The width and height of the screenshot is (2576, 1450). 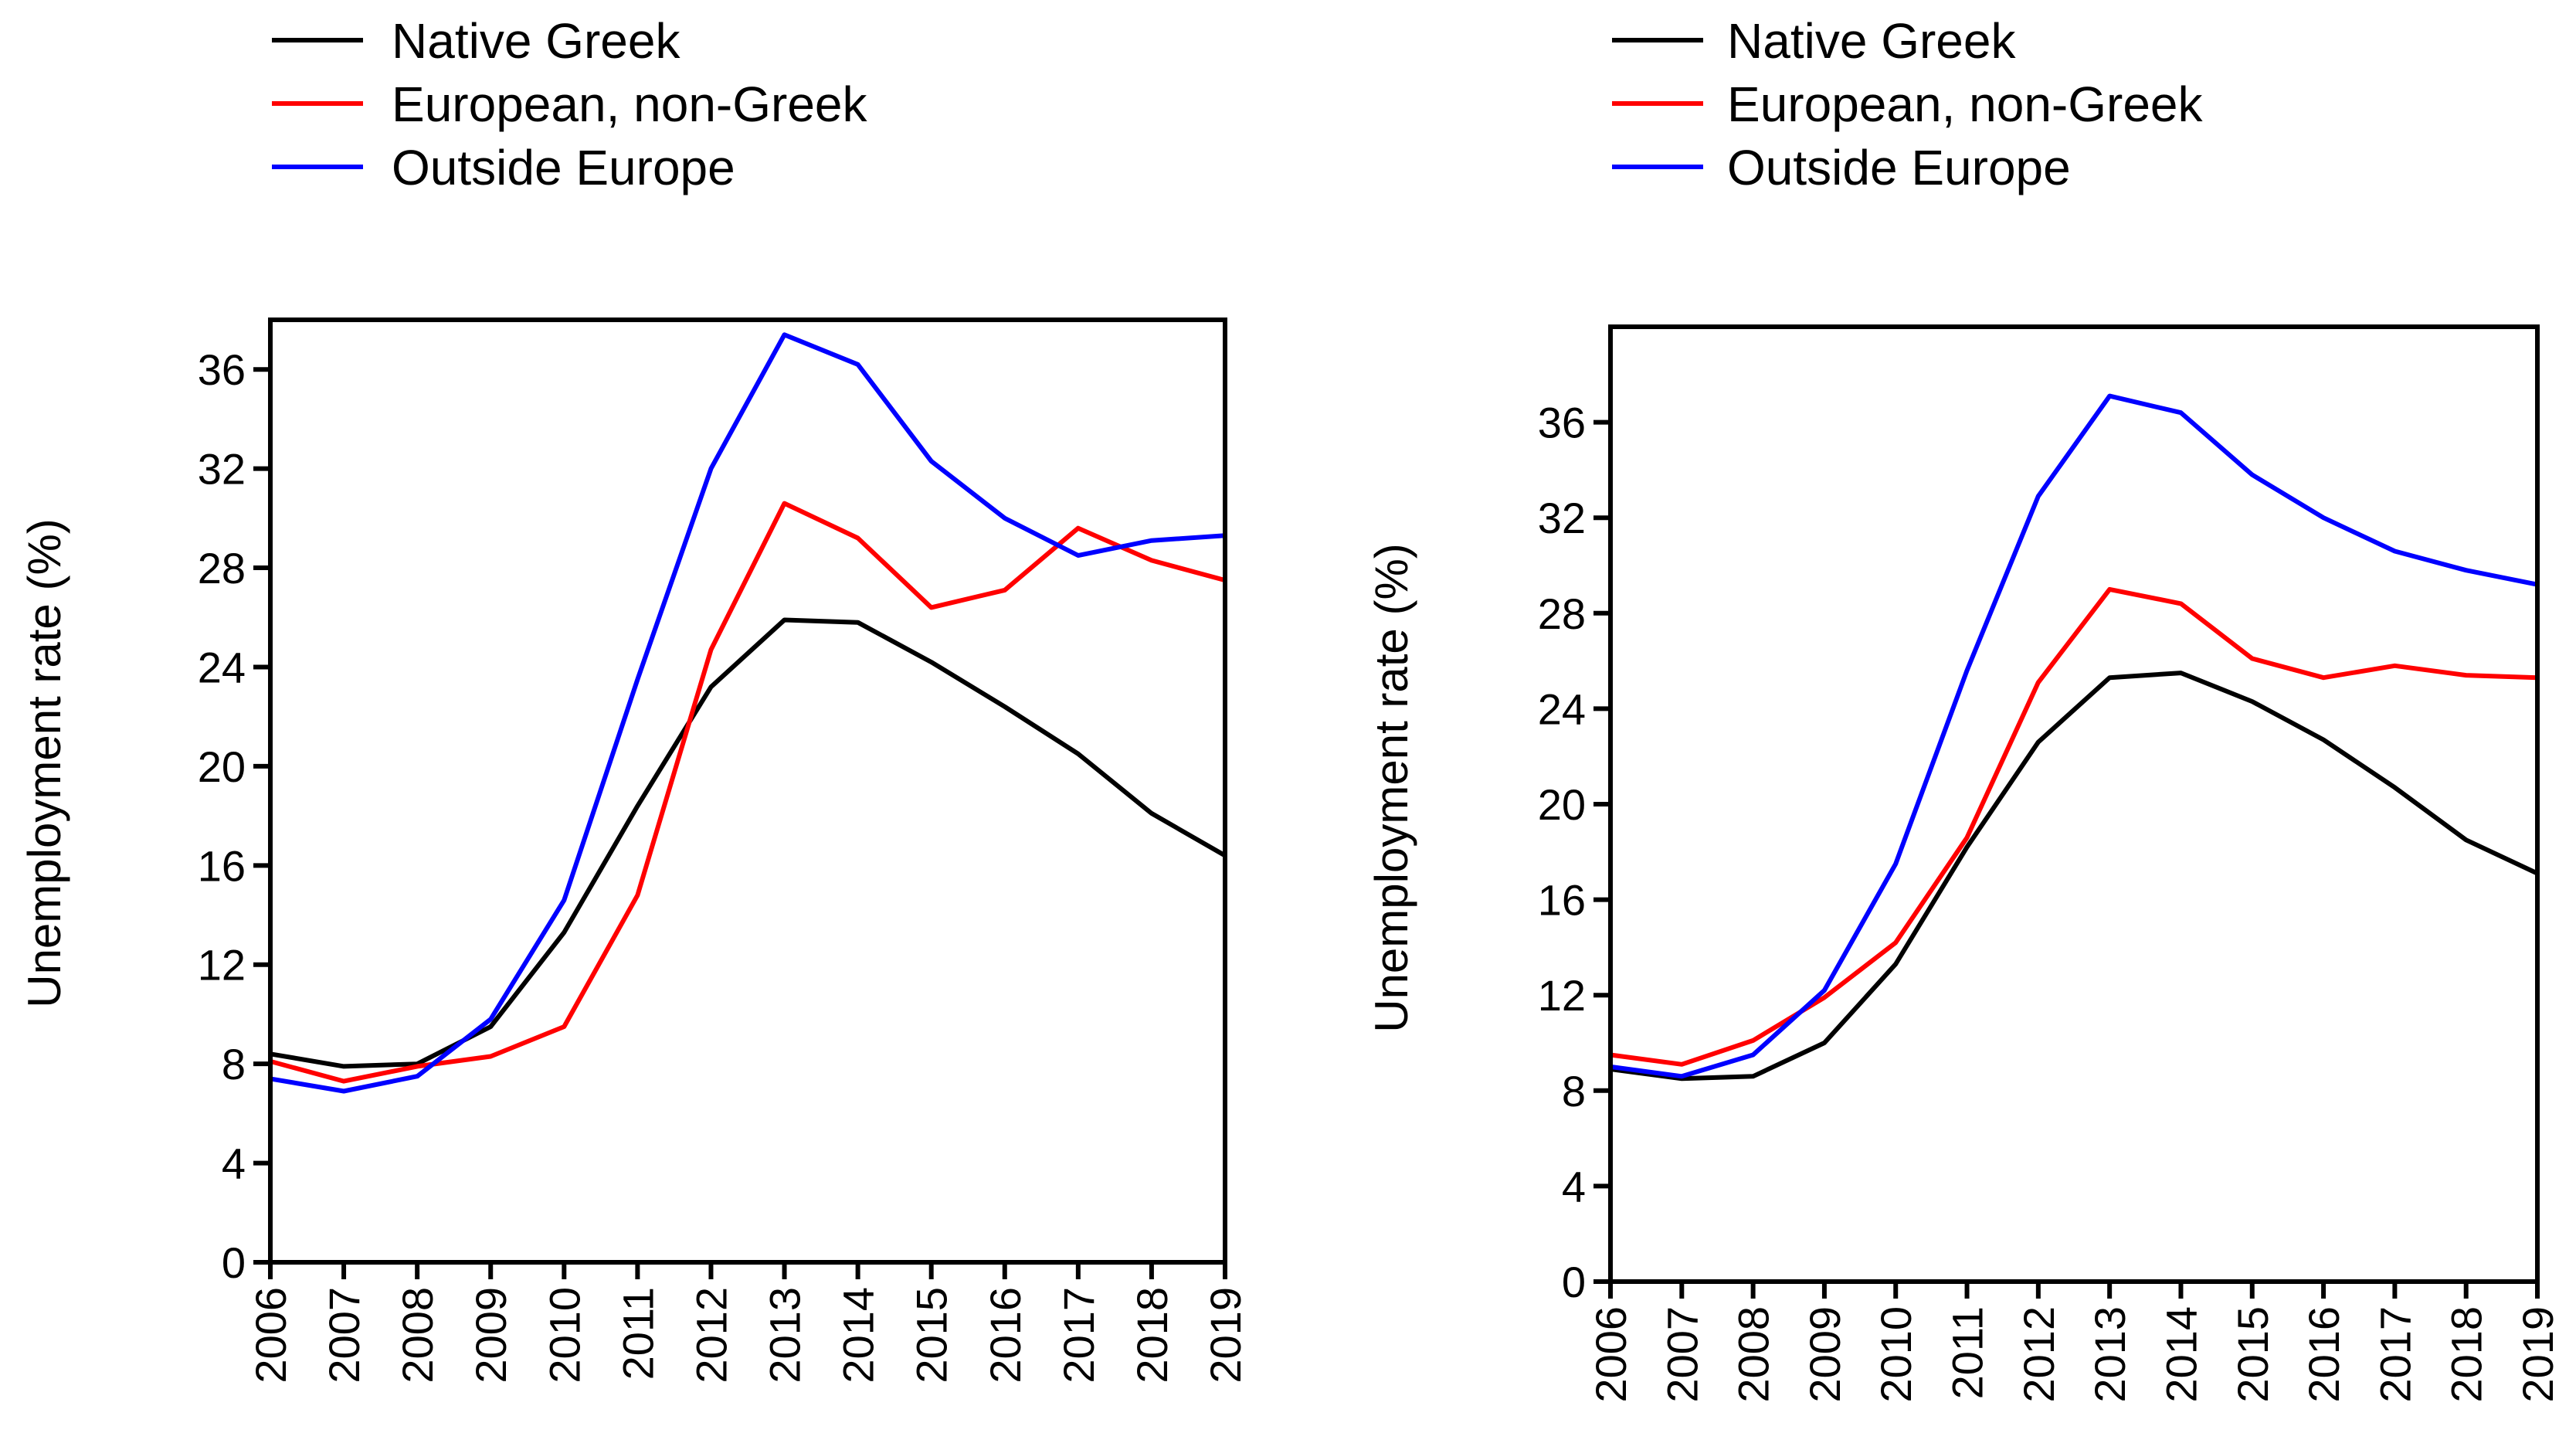 What do you see at coordinates (222, 370) in the screenshot?
I see `y-tick-label-left-36: 36` at bounding box center [222, 370].